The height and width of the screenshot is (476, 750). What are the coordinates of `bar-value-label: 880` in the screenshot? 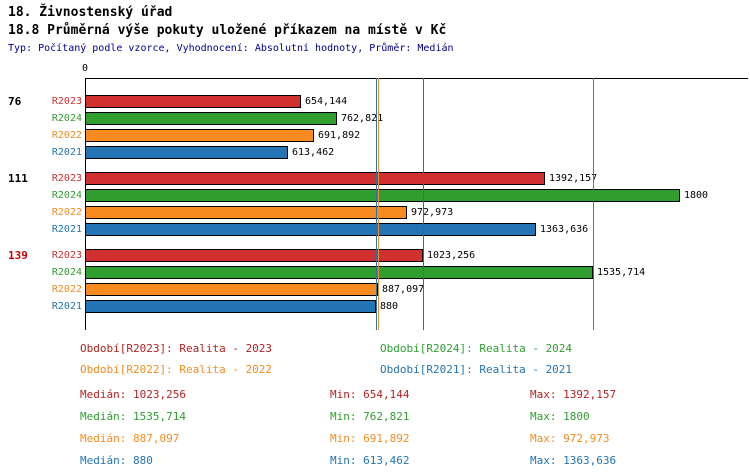 It's located at (389, 306).